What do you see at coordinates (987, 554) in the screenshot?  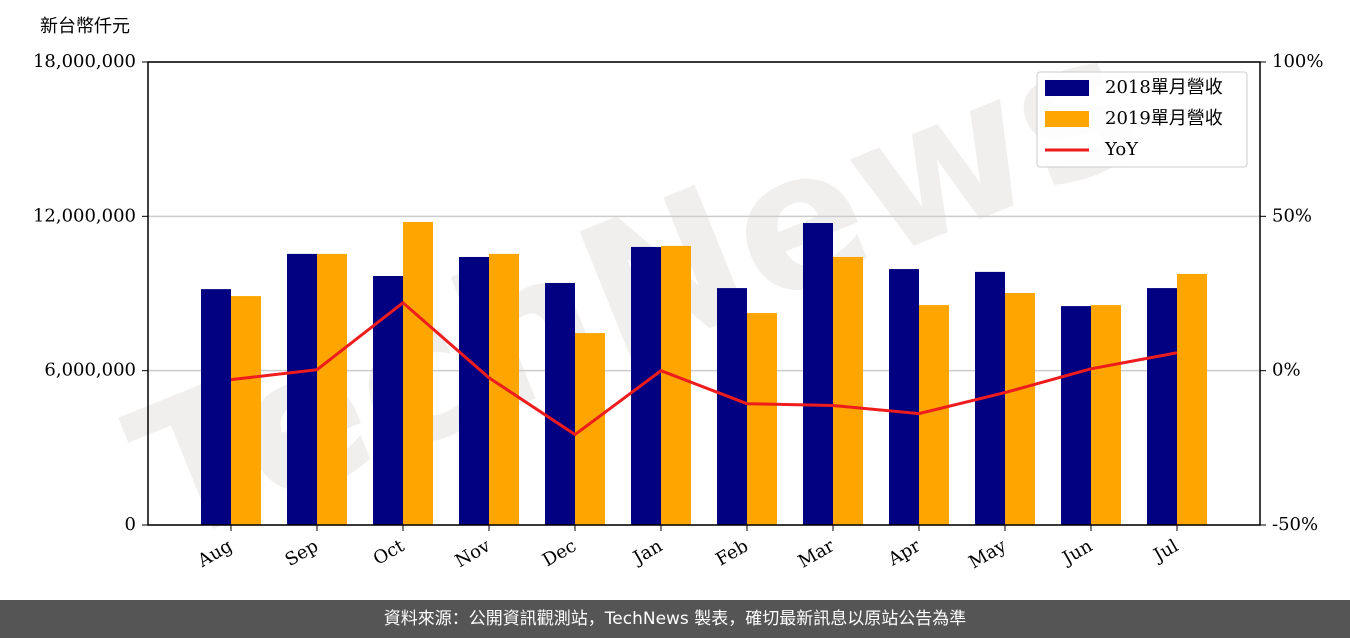 I see `x-tick-label: May` at bounding box center [987, 554].